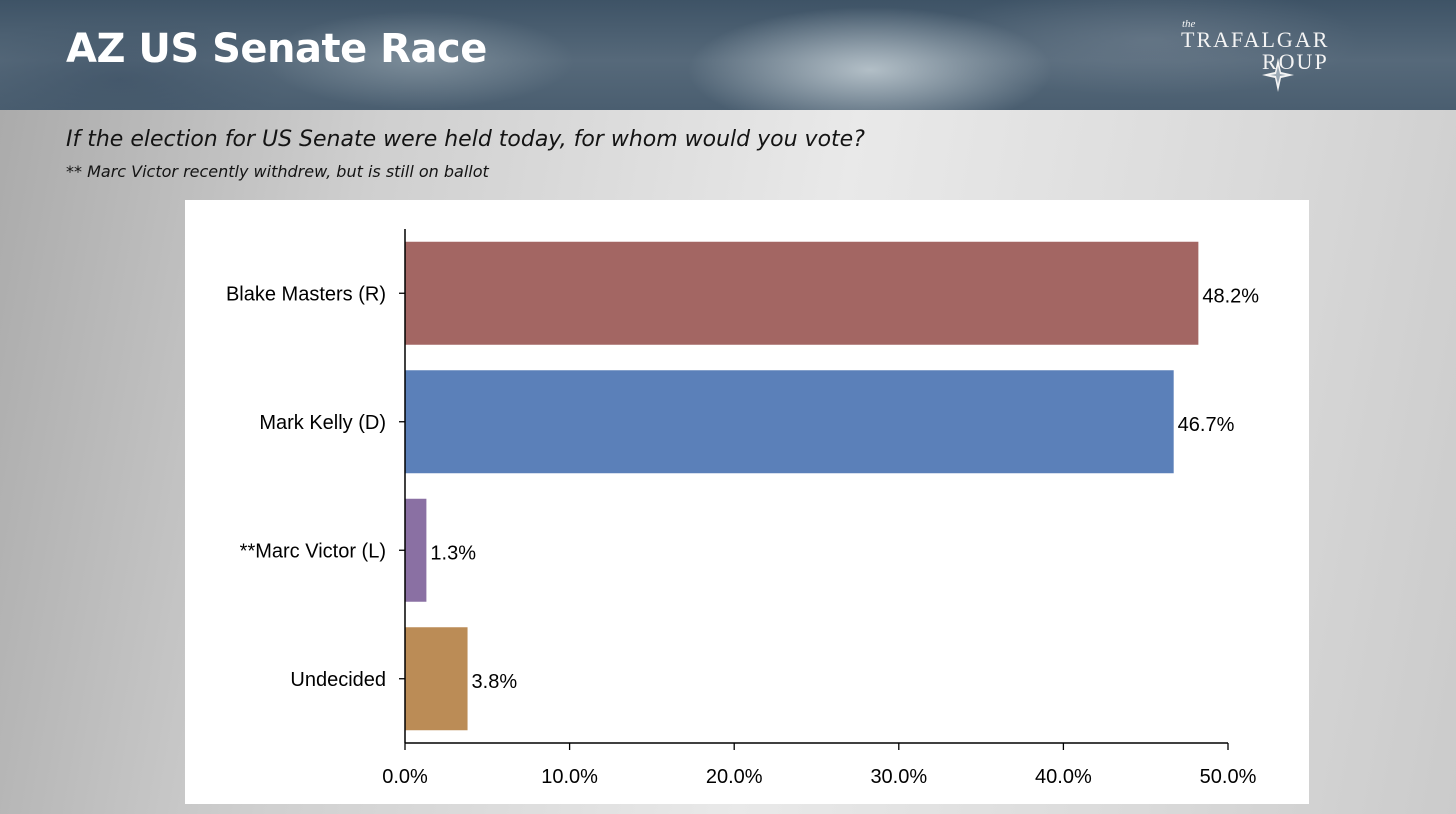 This screenshot has height=814, width=1456. Describe the element at coordinates (898, 777) in the screenshot. I see `x-tick-label-3: 30.0%` at that location.